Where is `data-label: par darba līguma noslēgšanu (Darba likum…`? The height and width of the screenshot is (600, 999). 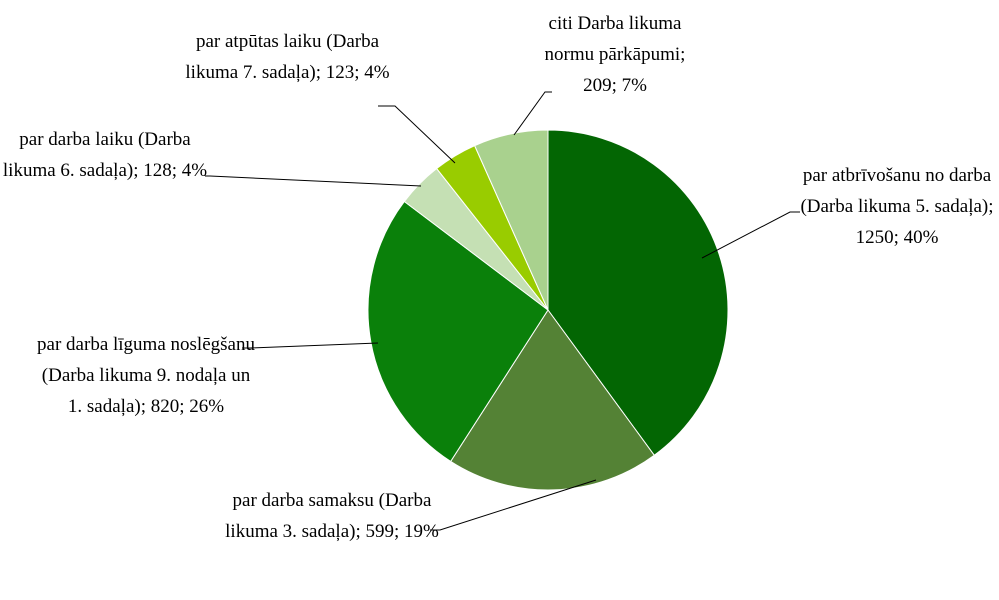
data-label: par darba līguma noslēgšanu (Darba likum… is located at coordinates (146, 375).